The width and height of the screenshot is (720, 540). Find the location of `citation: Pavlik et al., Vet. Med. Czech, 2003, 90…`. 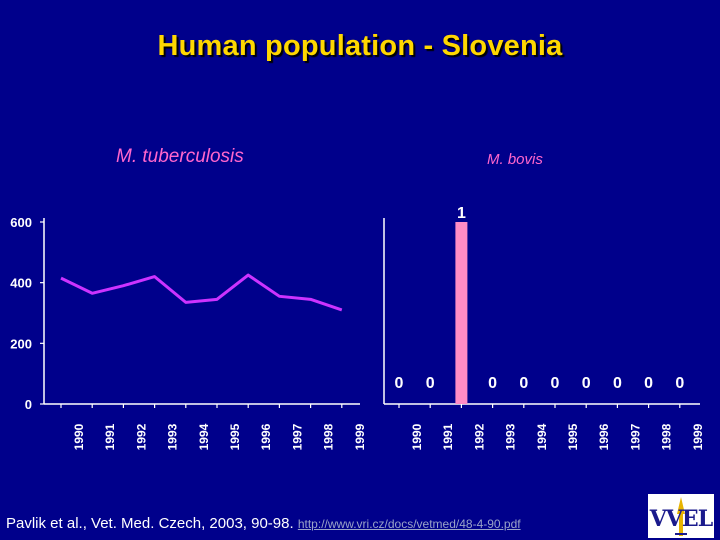

citation: Pavlik et al., Vet. Med. Czech, 2003, 90… is located at coordinates (263, 523).